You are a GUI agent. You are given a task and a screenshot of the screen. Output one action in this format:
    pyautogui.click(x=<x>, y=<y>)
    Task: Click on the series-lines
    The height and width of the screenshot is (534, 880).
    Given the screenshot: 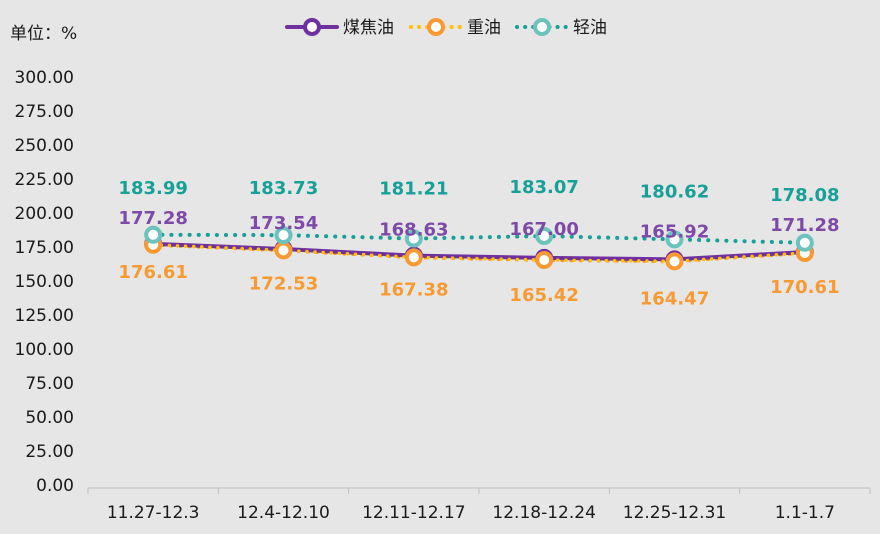 What is the action you would take?
    pyautogui.click(x=479, y=248)
    